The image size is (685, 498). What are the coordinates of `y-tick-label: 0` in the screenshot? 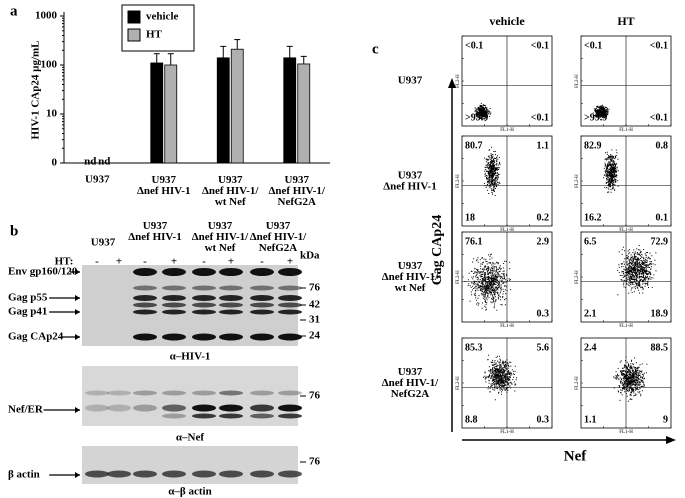 It's located at (55, 163).